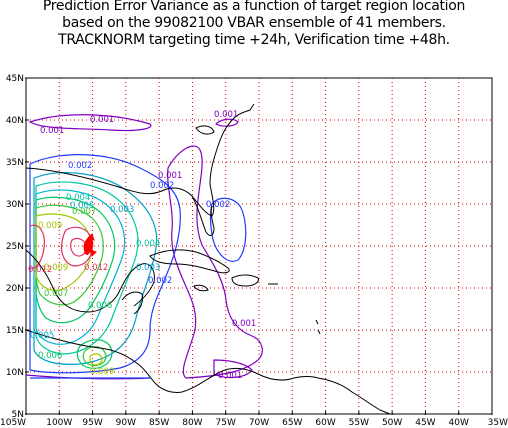  Describe the element at coordinates (325, 423) in the screenshot. I see `lon-label: 60W` at that location.